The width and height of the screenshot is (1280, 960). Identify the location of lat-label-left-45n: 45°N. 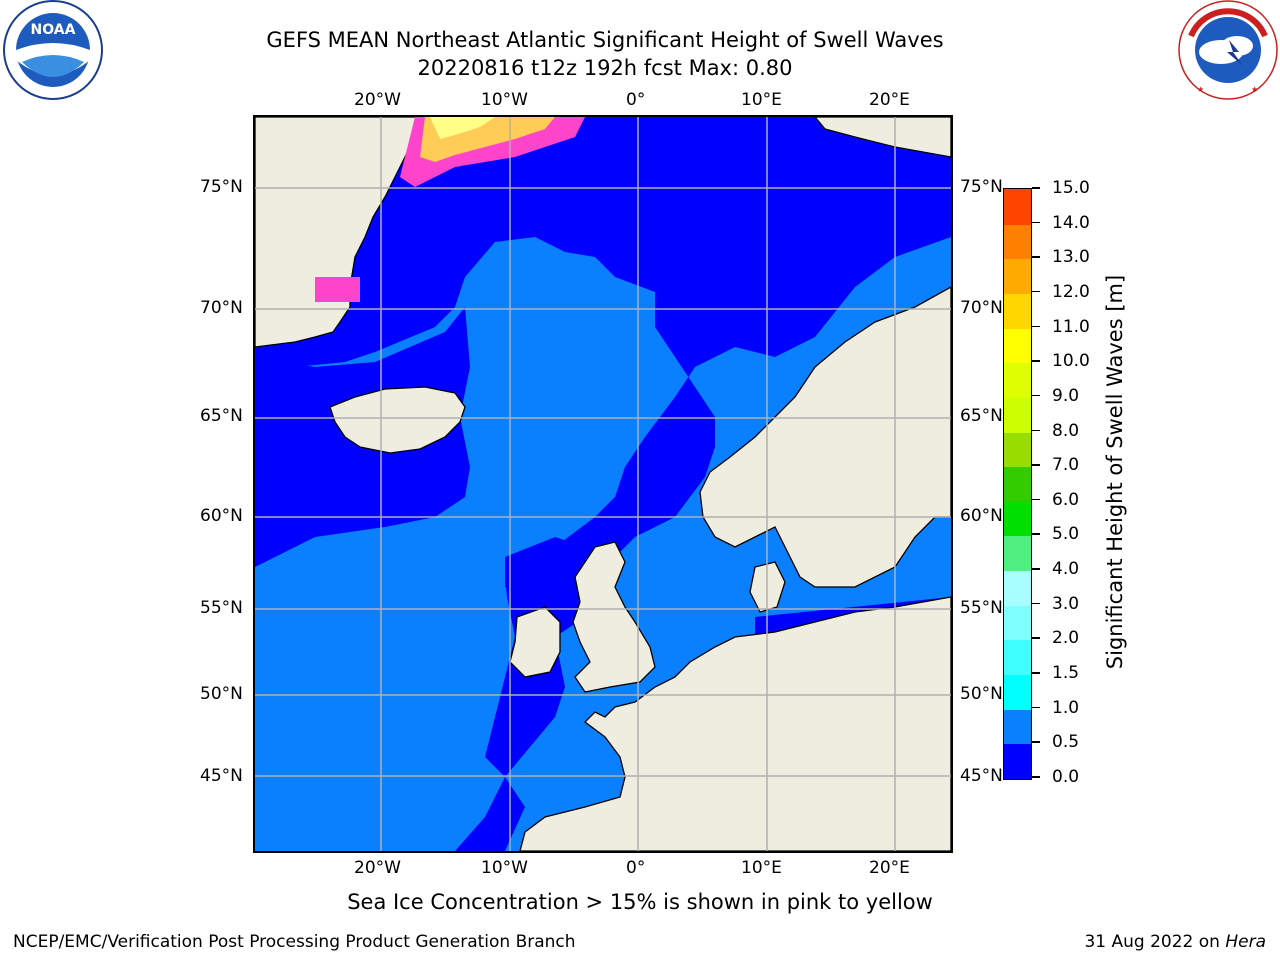
(221, 776).